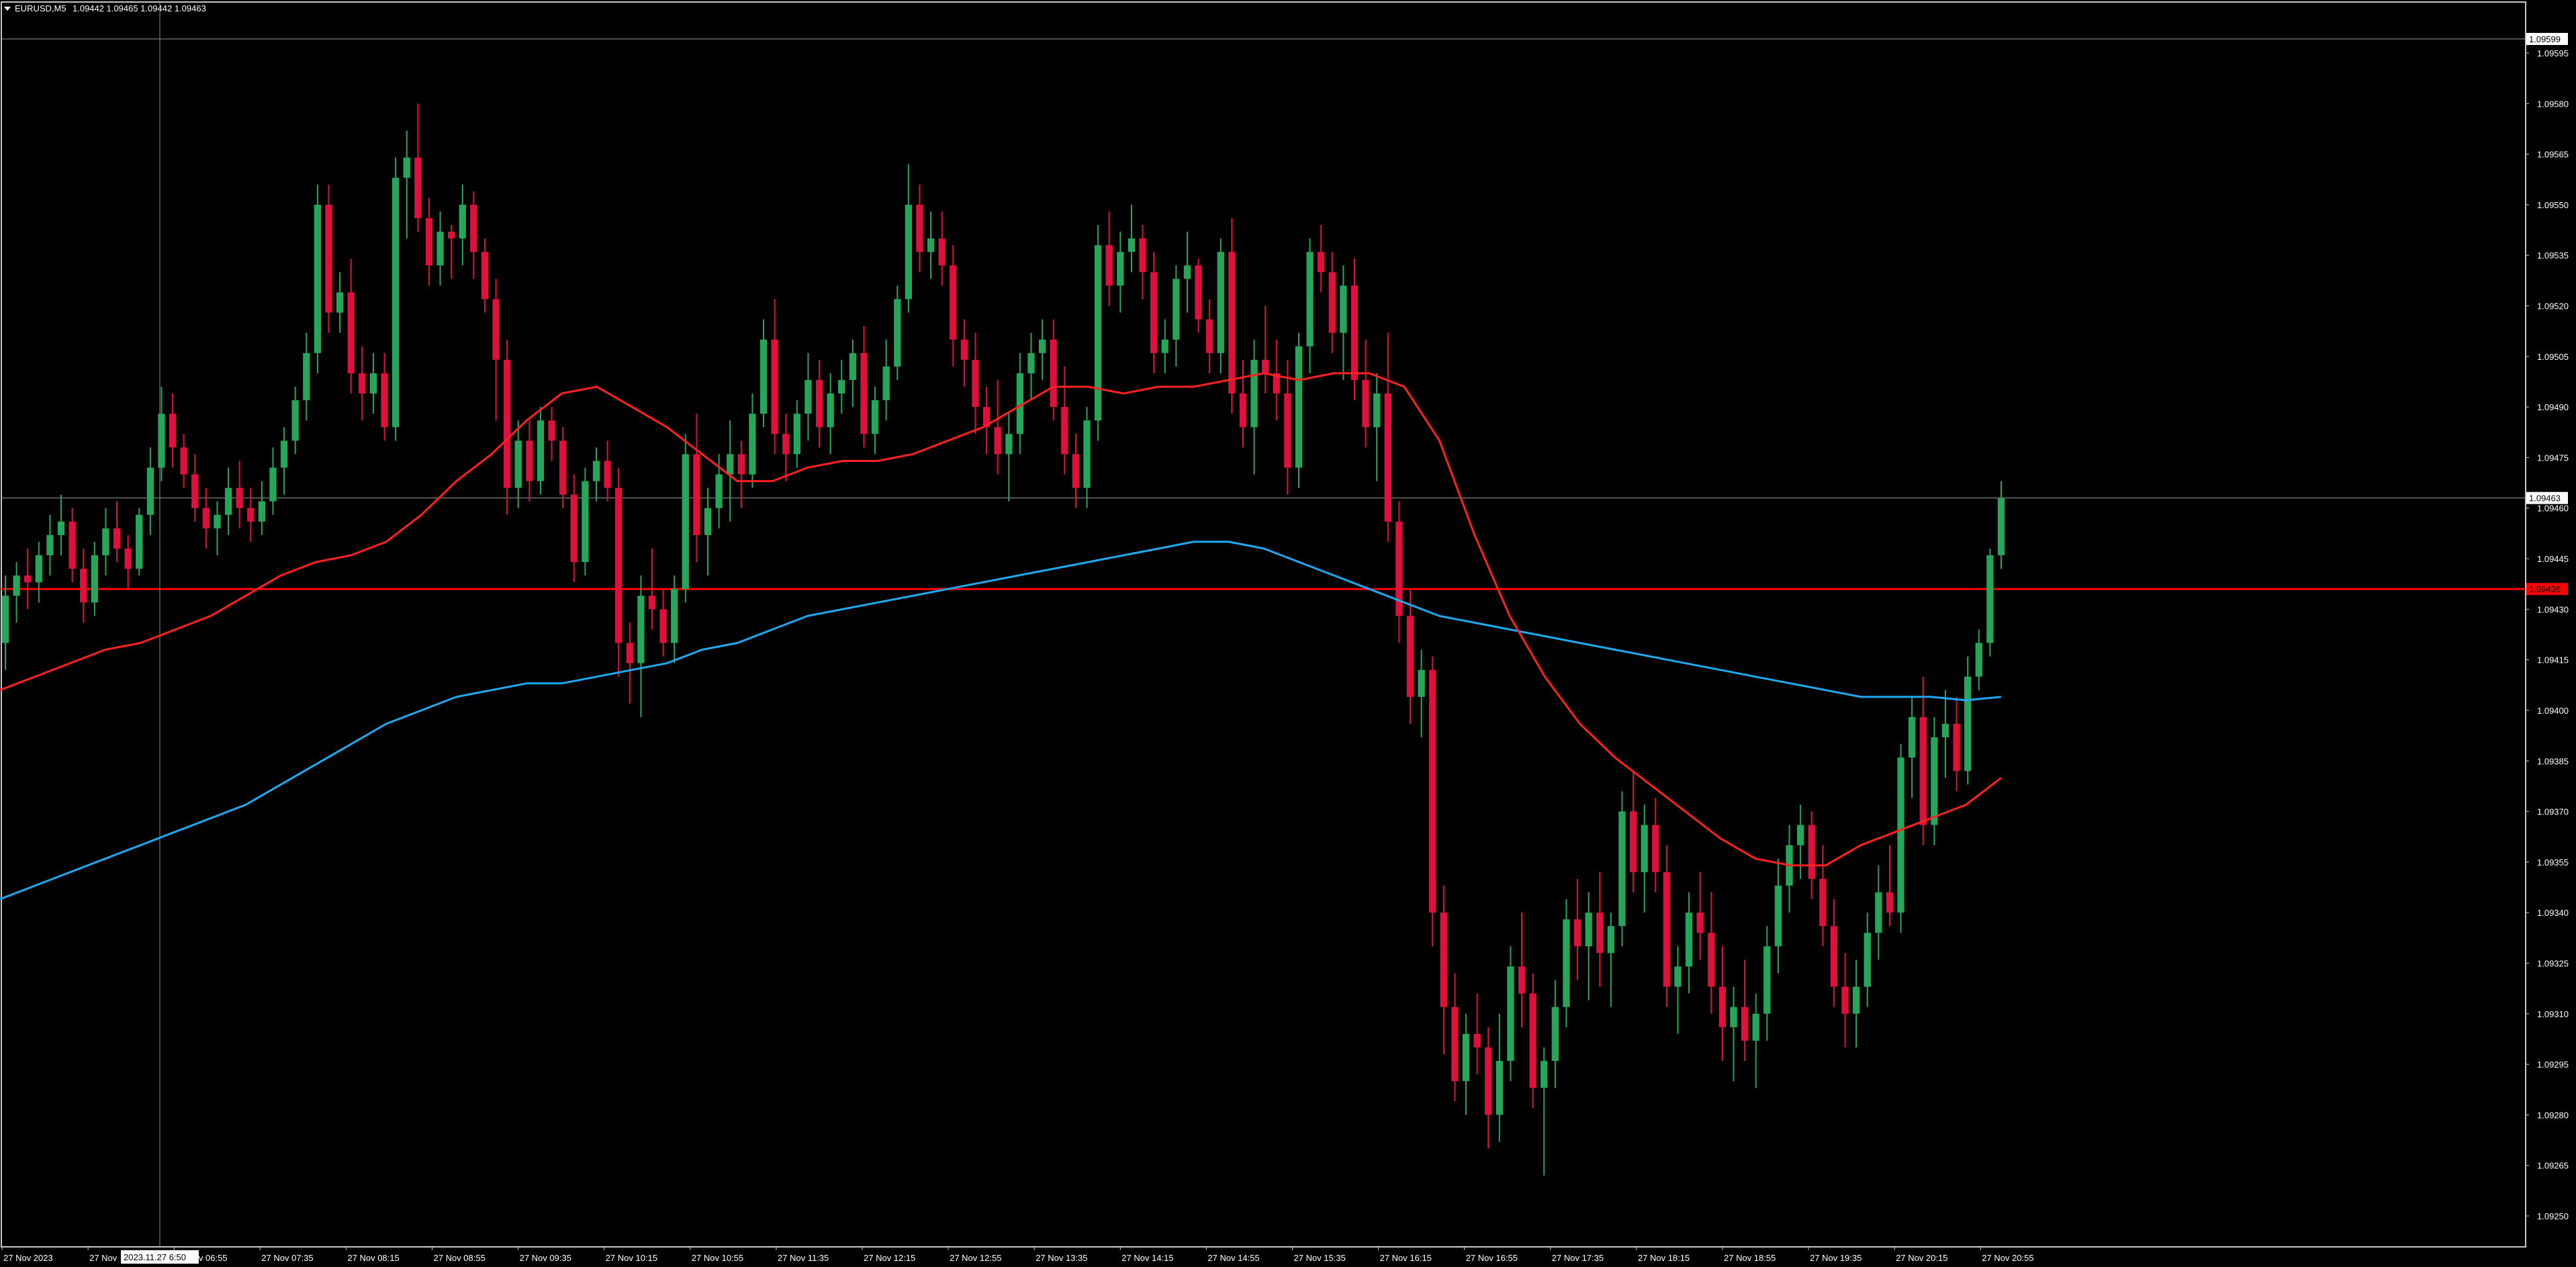  Describe the element at coordinates (1492, 1258) in the screenshot. I see `time-tick-label: 27 Nov 16:55` at that location.